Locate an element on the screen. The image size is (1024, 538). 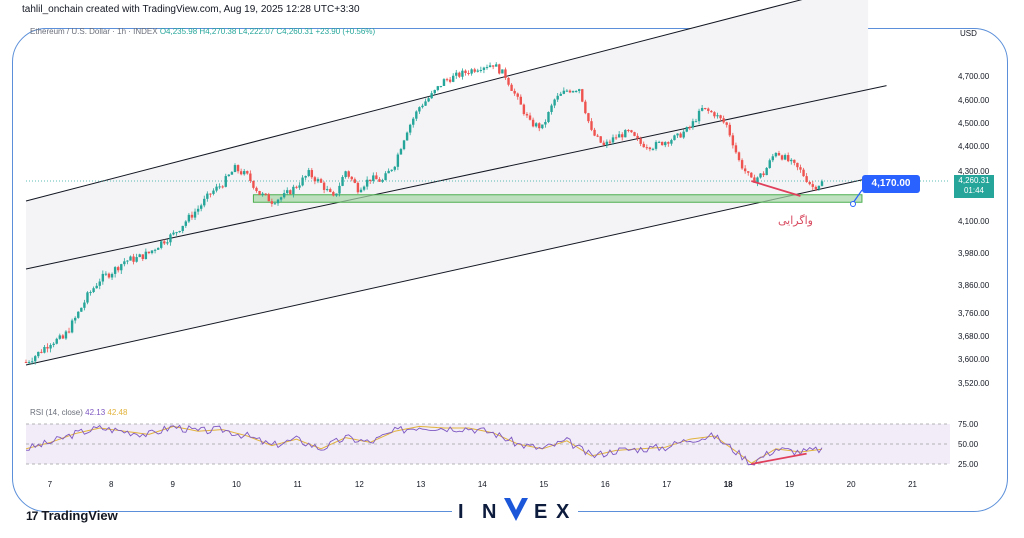
rsi-legend: RSI (14, close) 42.13 42.48 is located at coordinates (78, 412).